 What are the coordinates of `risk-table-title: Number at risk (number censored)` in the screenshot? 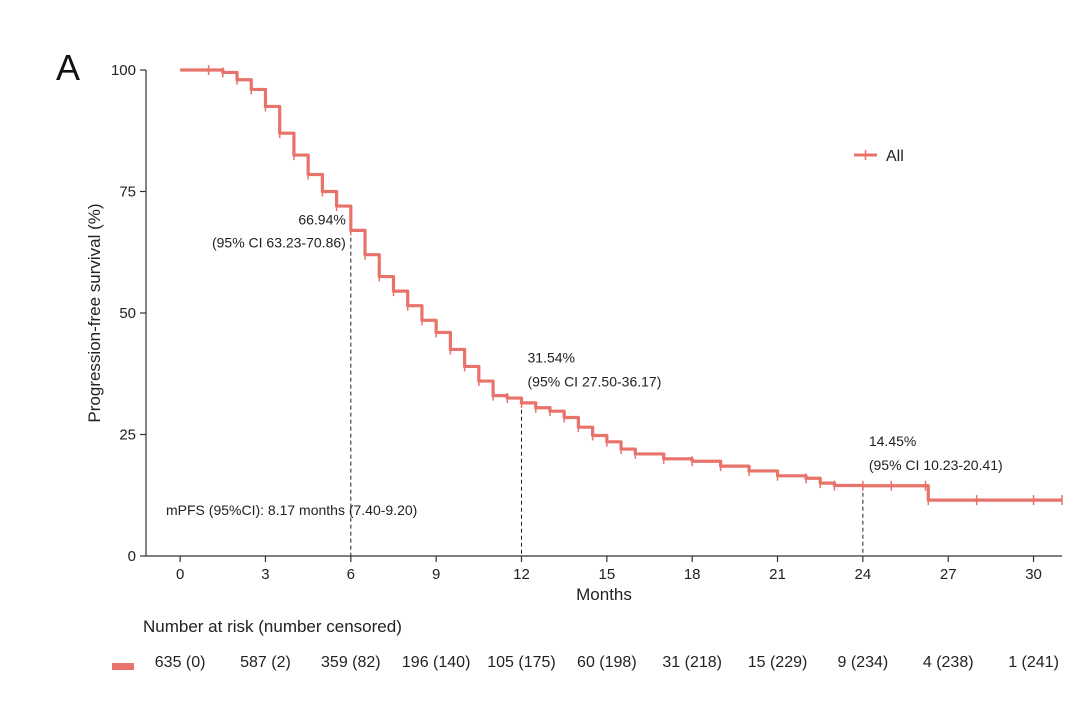 It's located at (272, 626).